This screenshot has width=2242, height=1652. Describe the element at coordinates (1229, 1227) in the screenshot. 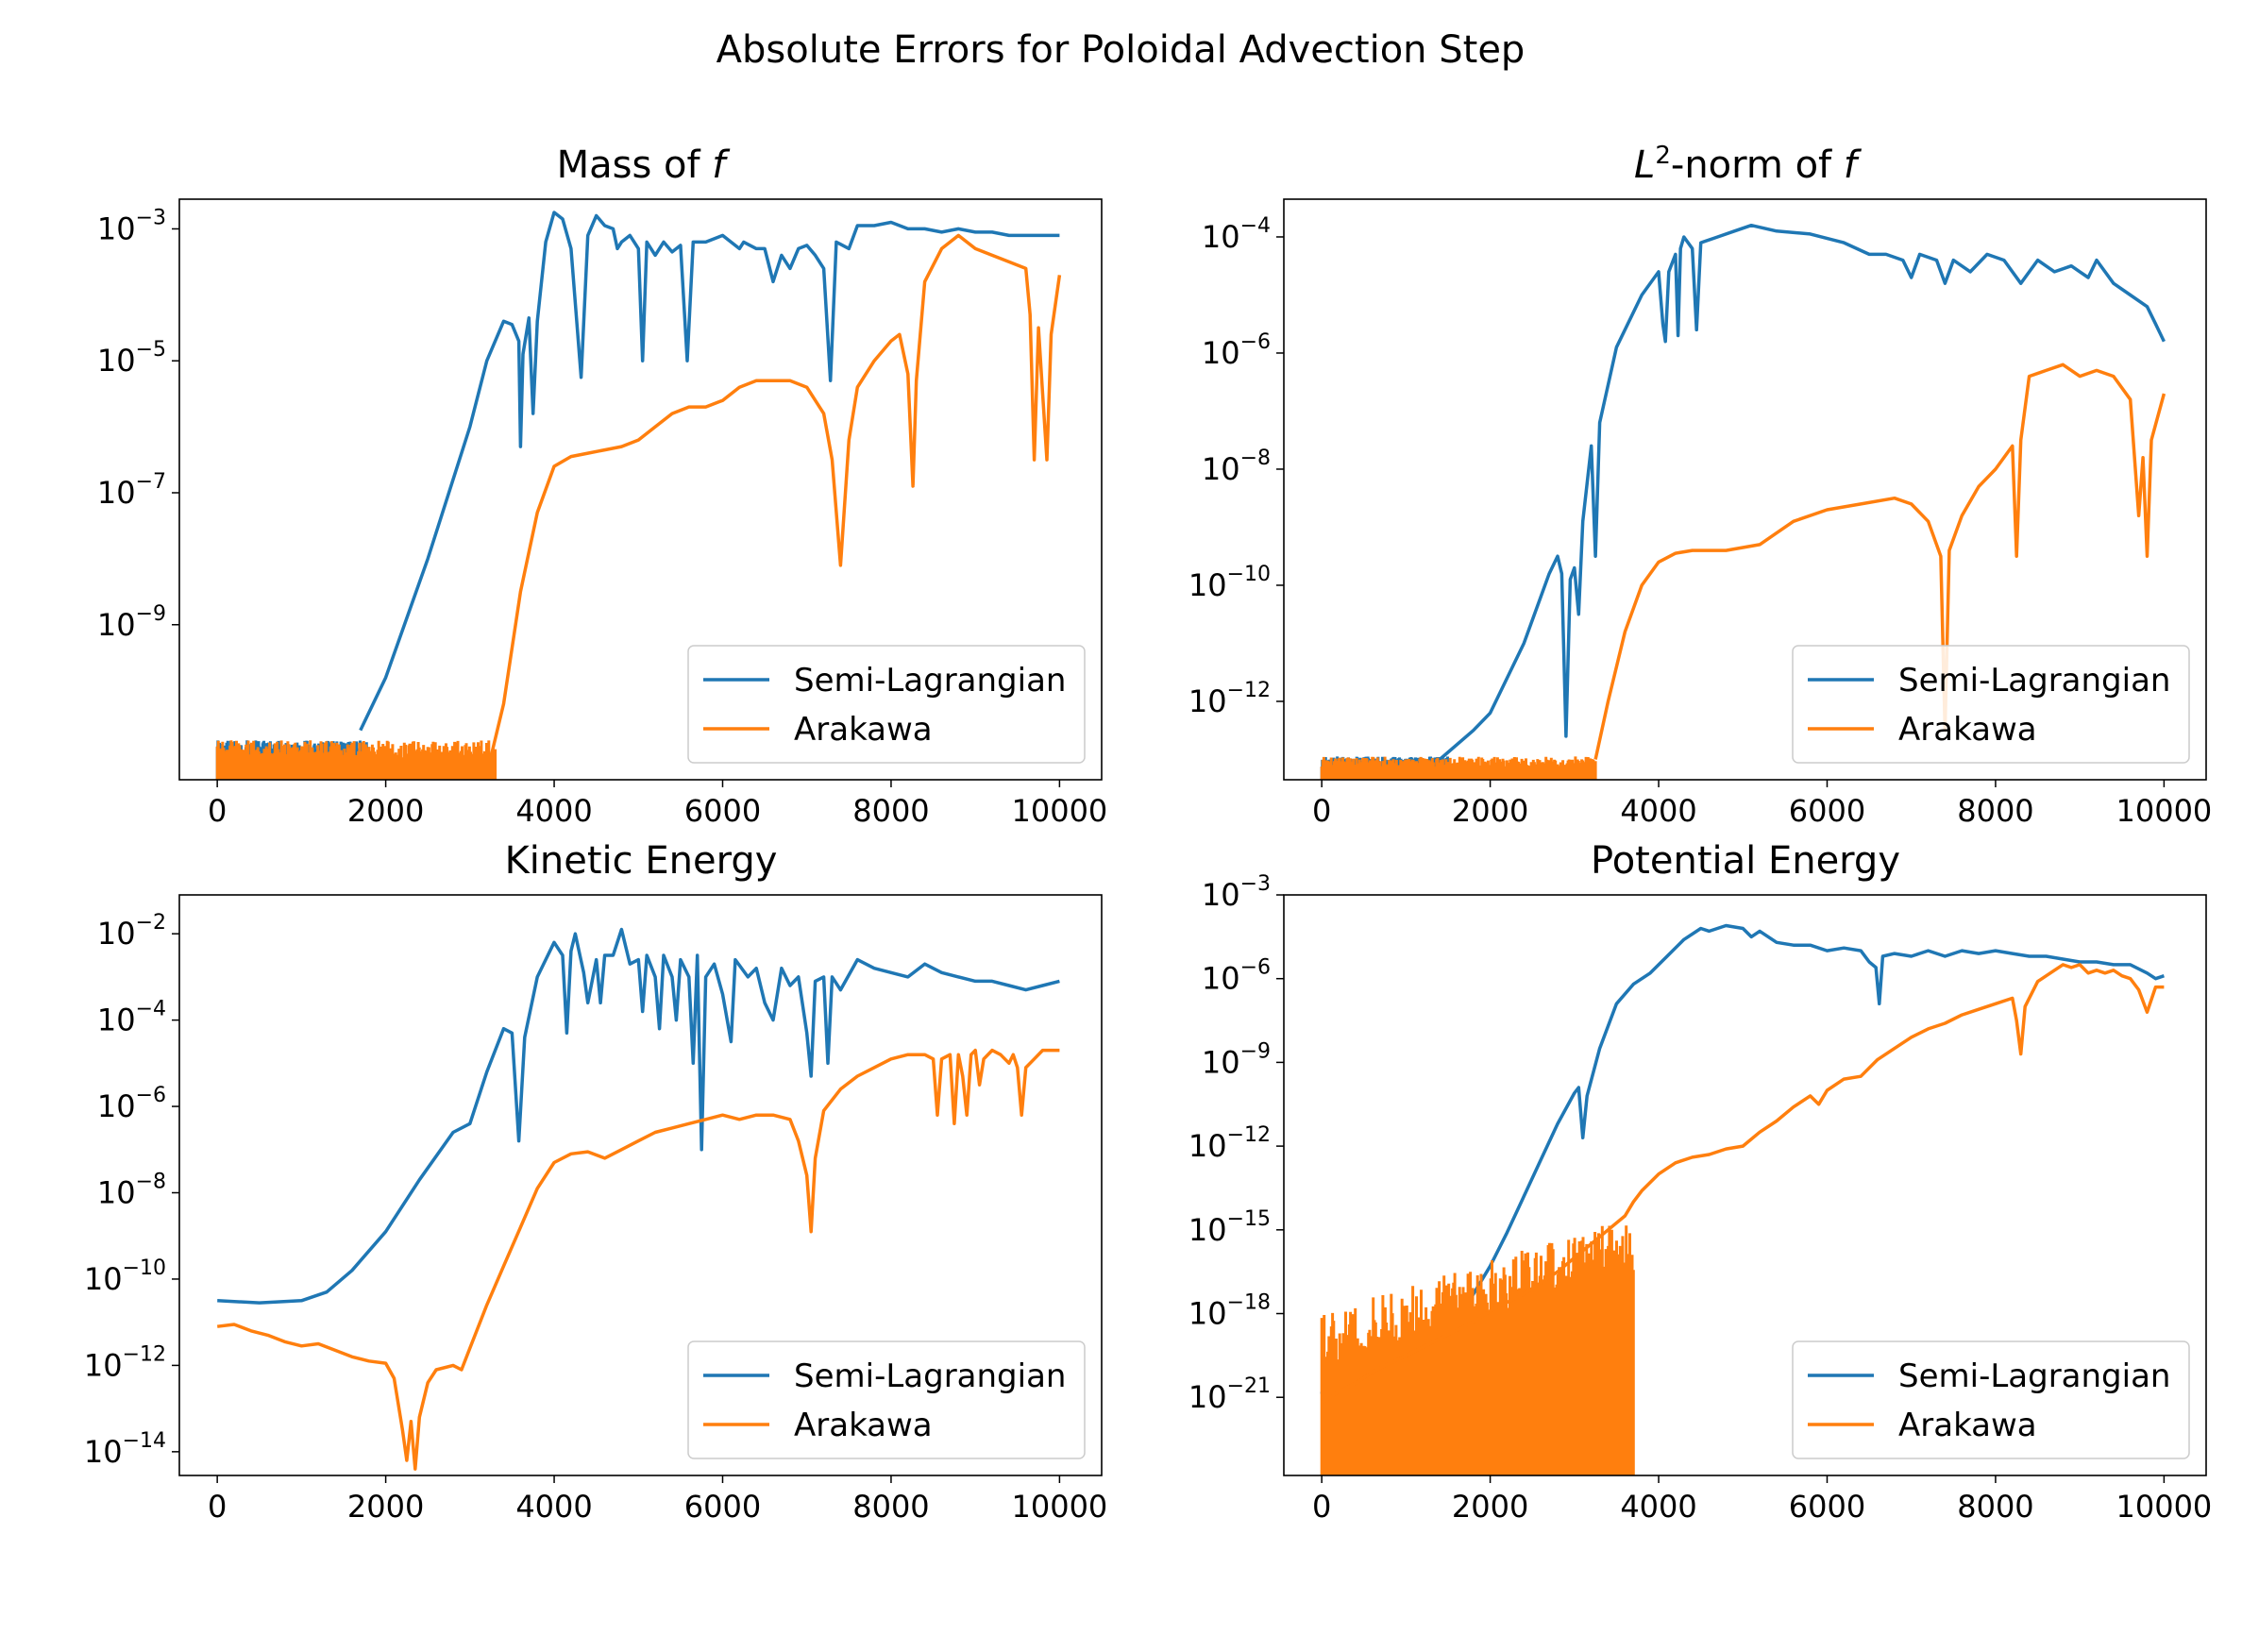

I see `y-tick-label: 10⁻¹⁵` at that location.